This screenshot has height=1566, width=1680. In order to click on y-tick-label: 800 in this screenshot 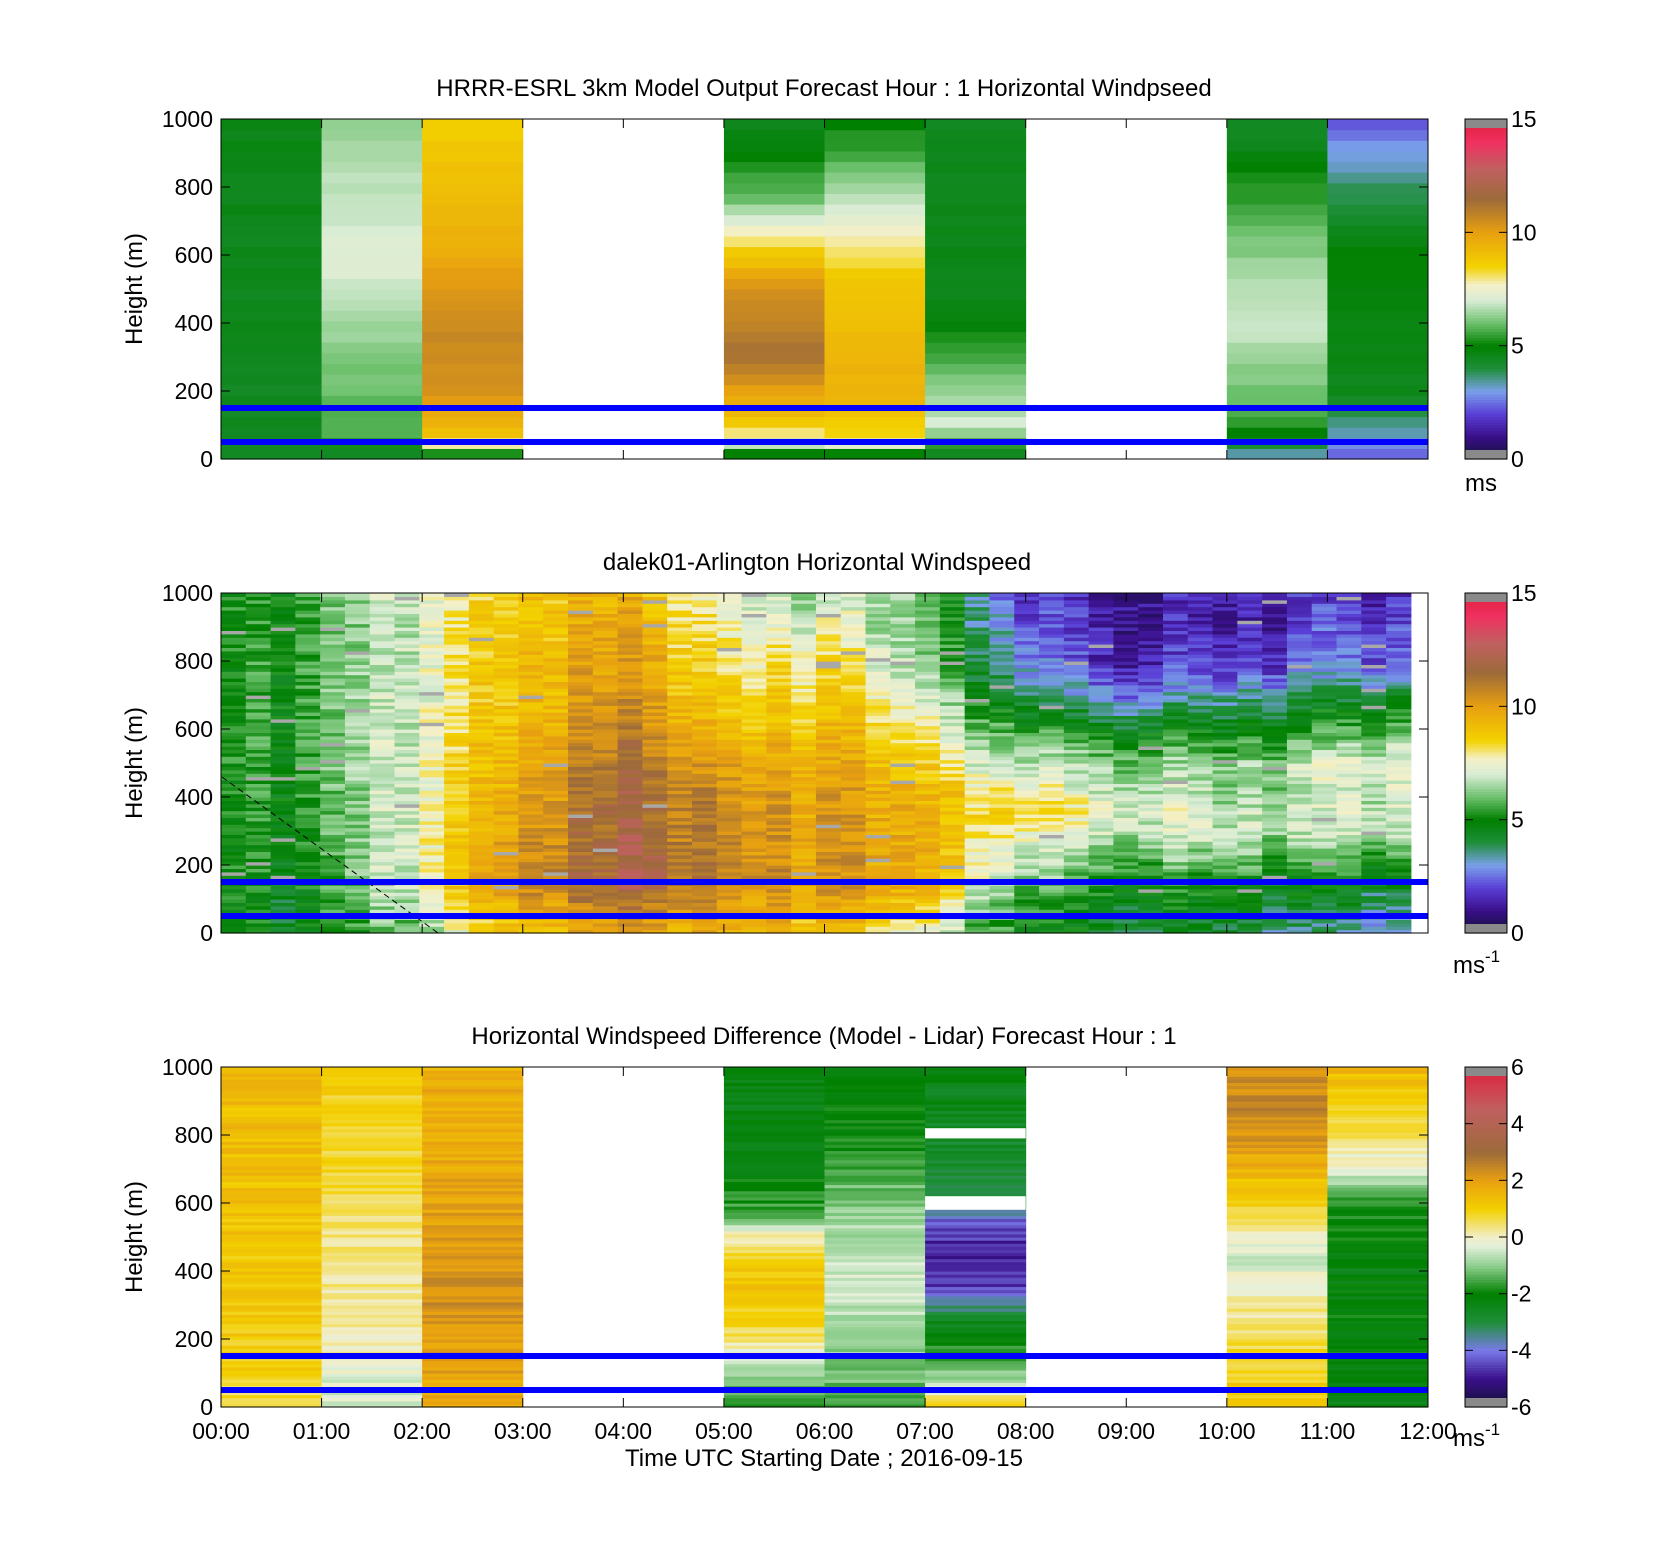, I will do `click(194, 187)`.